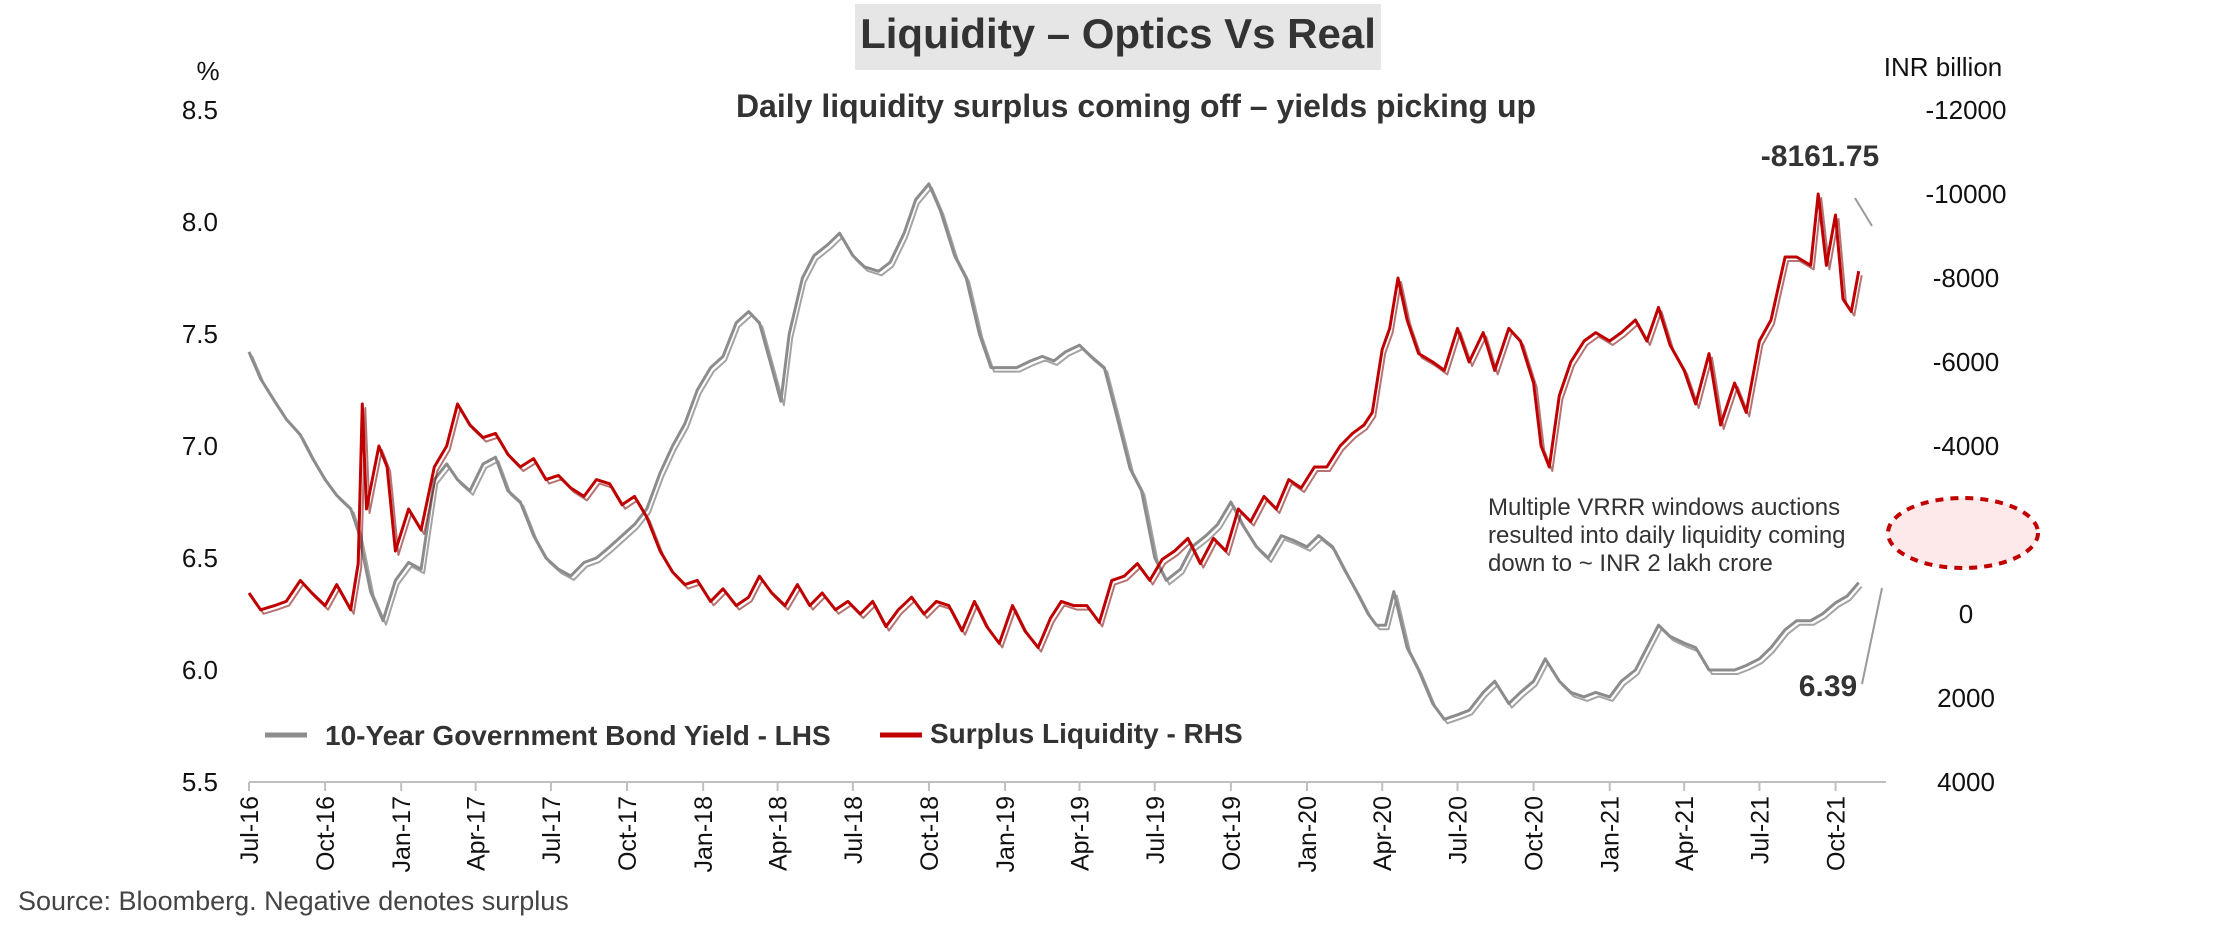  What do you see at coordinates (1963, 533) in the screenshot?
I see `annotation-highlight-ellipse` at bounding box center [1963, 533].